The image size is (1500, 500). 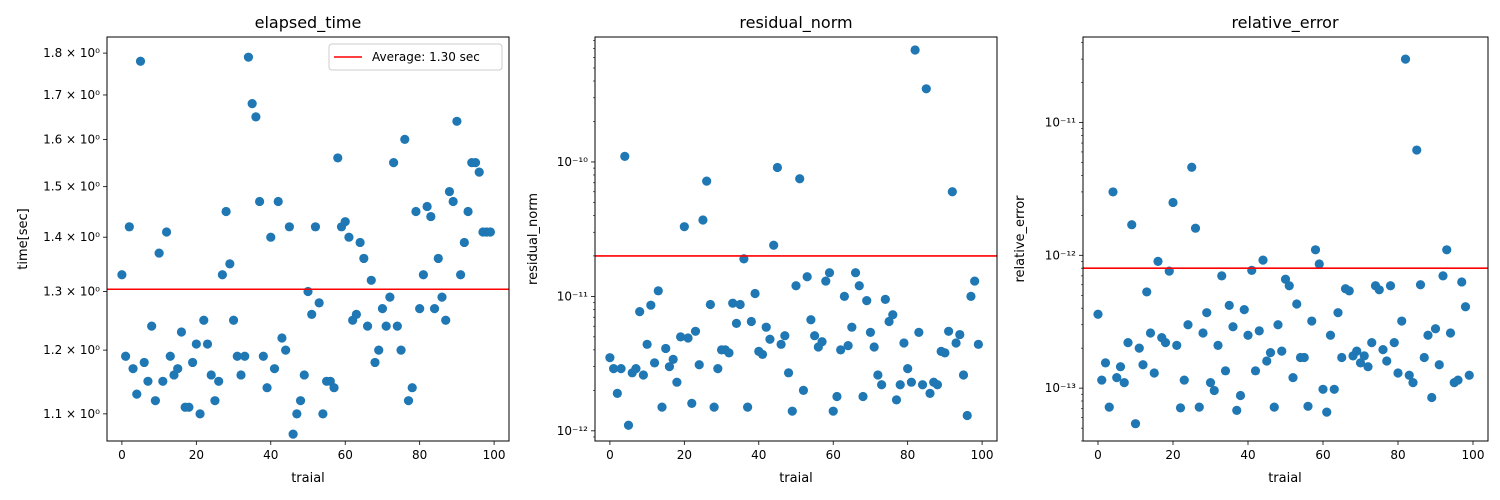 I want to click on y-tick-label: 1.6 × 10⁰, so click(x=71, y=139).